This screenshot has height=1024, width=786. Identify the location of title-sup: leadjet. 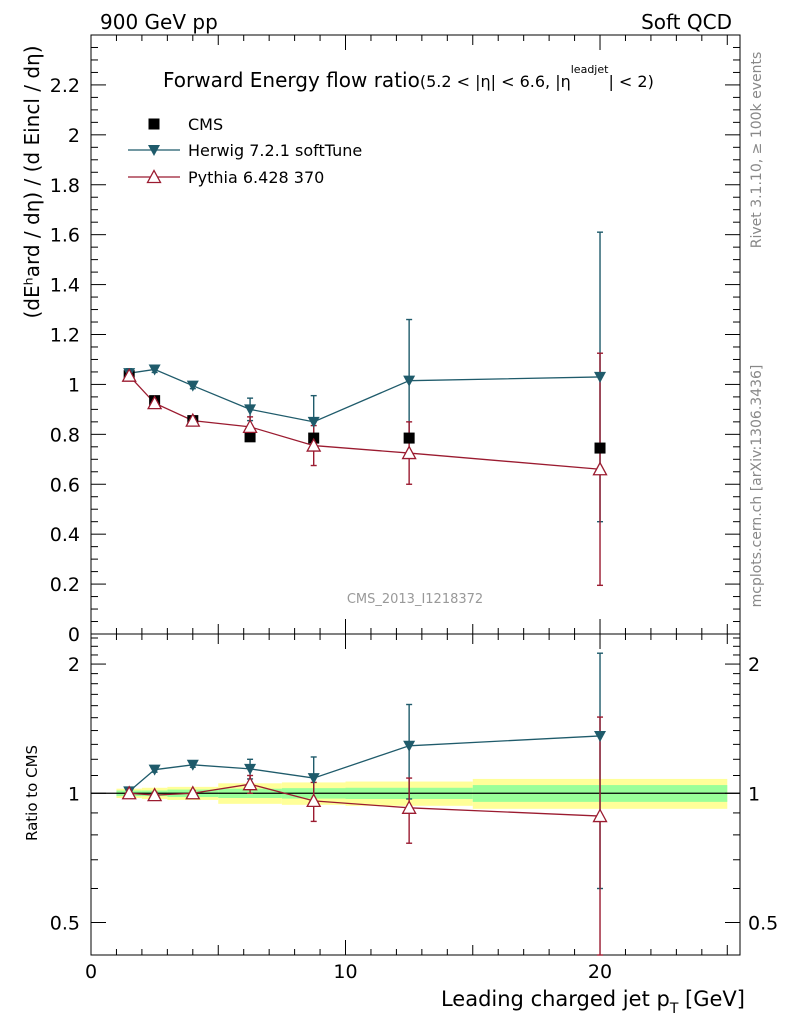
(590, 69).